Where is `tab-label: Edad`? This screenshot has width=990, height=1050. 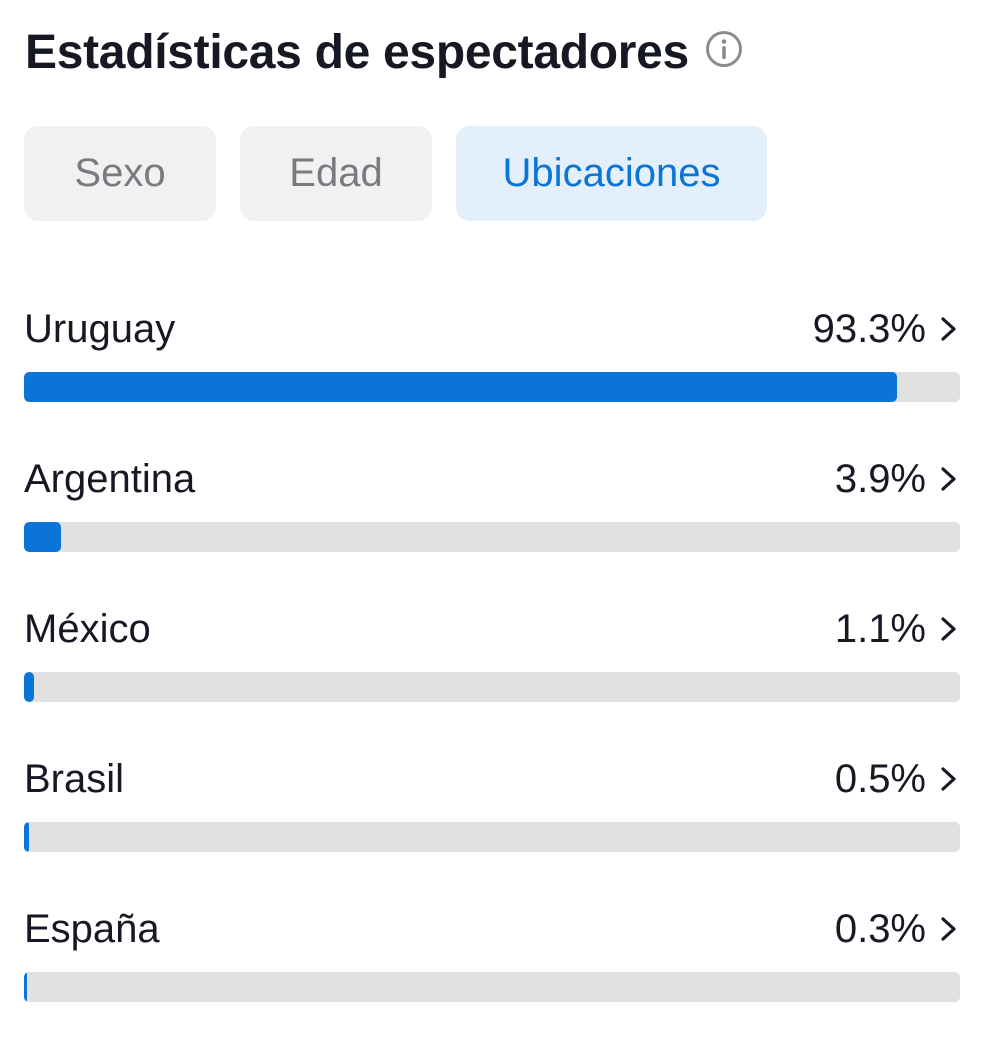 tab-label: Edad is located at coordinates (336, 173).